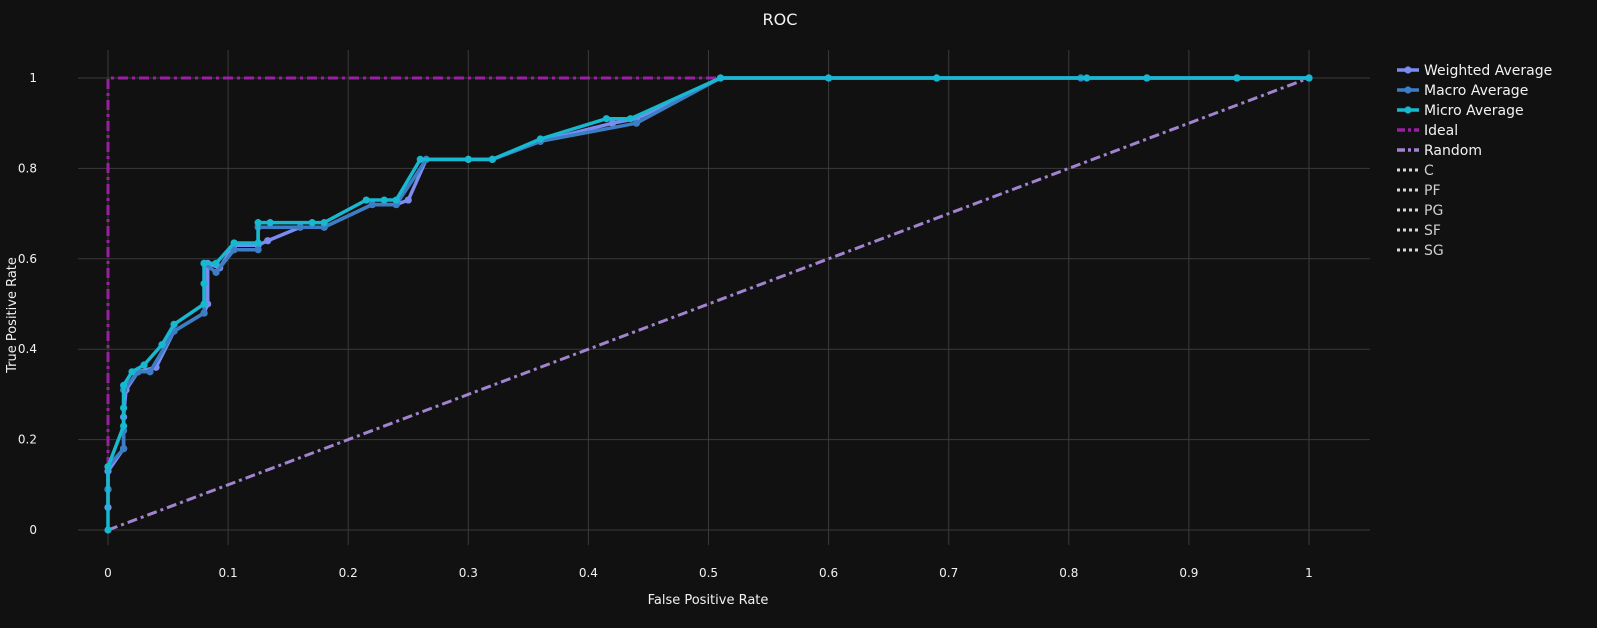 This screenshot has height=628, width=1597. Describe the element at coordinates (1419, 231) in the screenshot. I see `legend-item-sf: SF` at that location.